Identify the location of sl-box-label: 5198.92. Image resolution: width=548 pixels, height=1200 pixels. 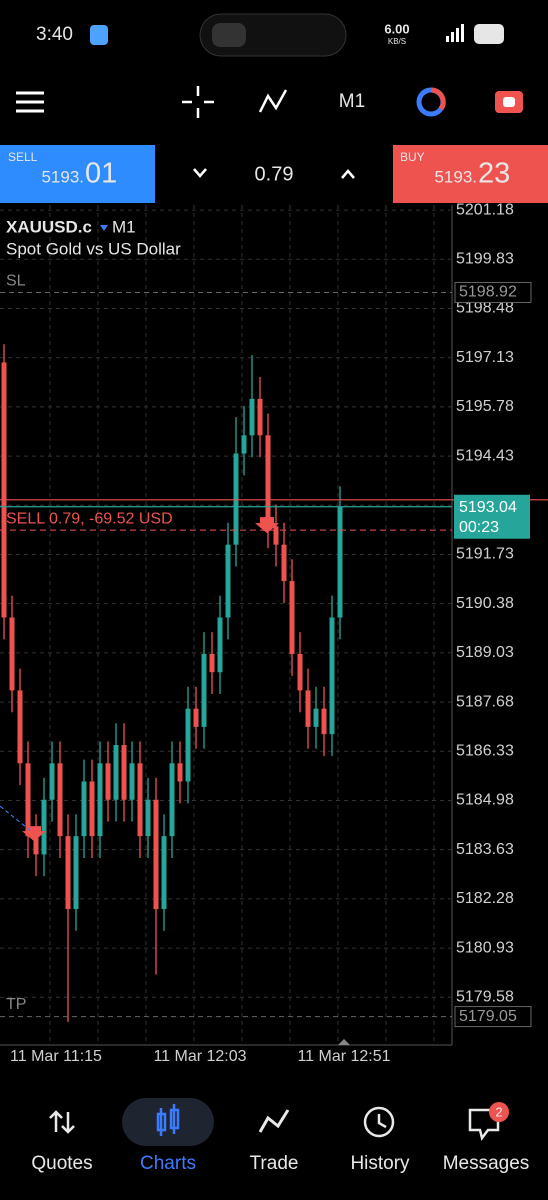
(488, 292).